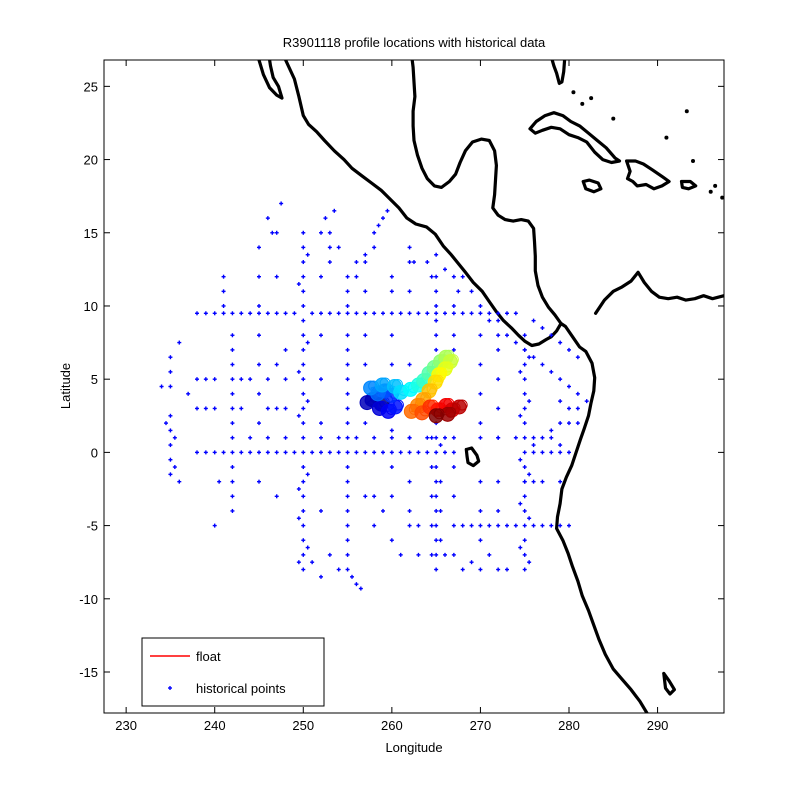 This screenshot has width=800, height=800. Describe the element at coordinates (669, 683) in the screenshot. I see `island-southeast` at that location.